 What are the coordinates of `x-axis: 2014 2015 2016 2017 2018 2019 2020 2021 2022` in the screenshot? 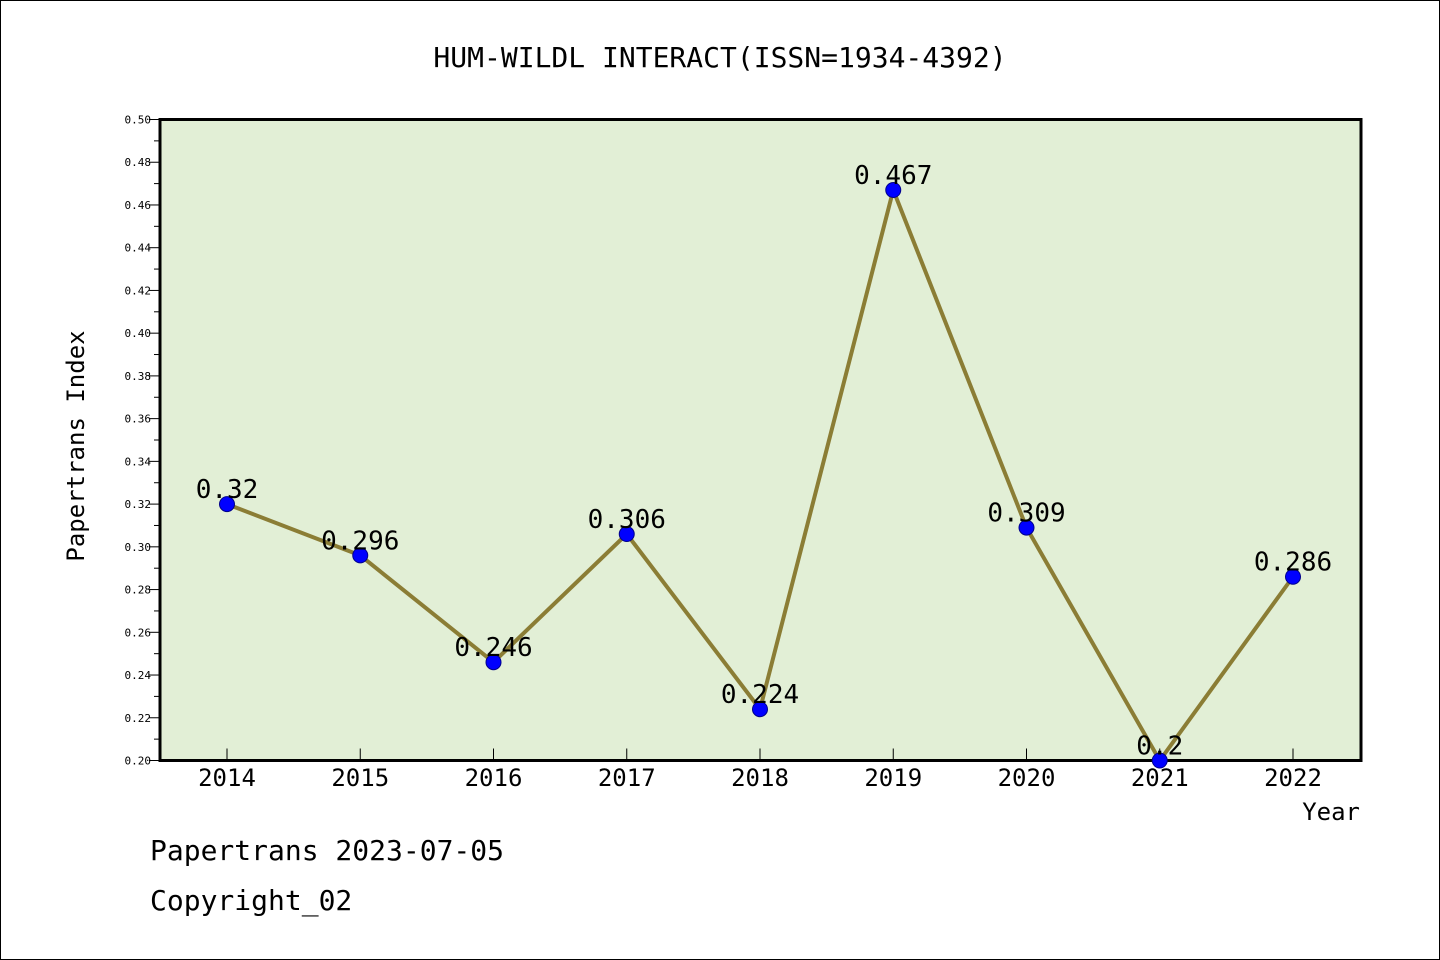 It's located at (760, 770).